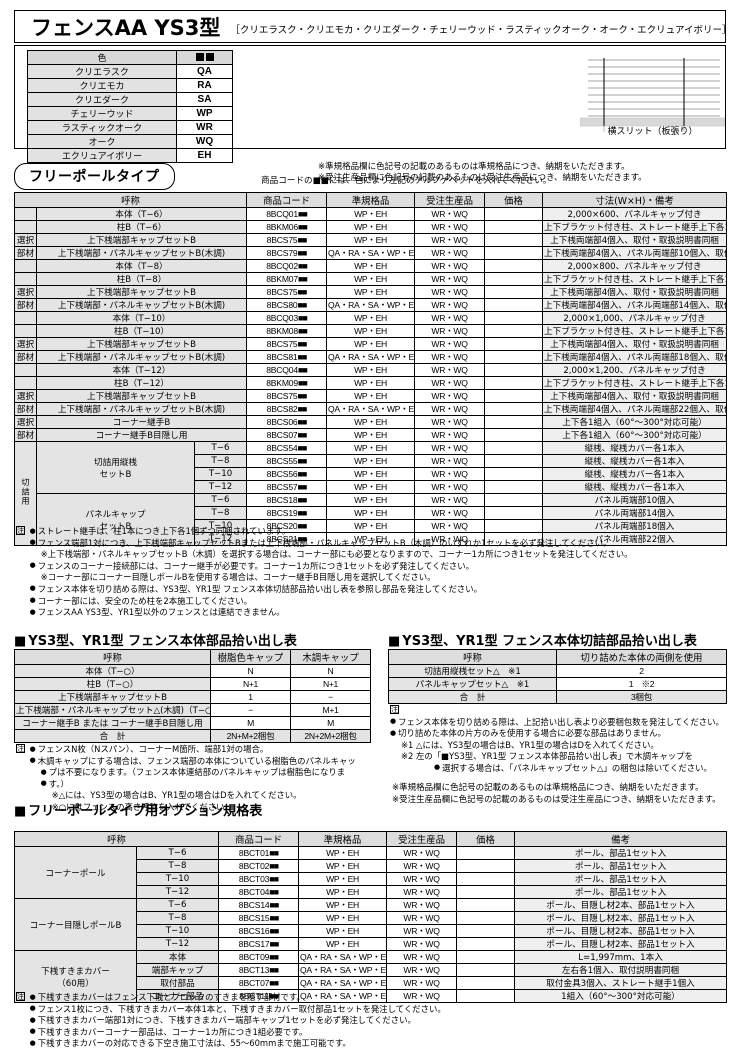 Image resolution: width=740 pixels, height=1052 pixels. What do you see at coordinates (287, 461) in the screenshot?
I see `product-code: 8BCS55` at bounding box center [287, 461].